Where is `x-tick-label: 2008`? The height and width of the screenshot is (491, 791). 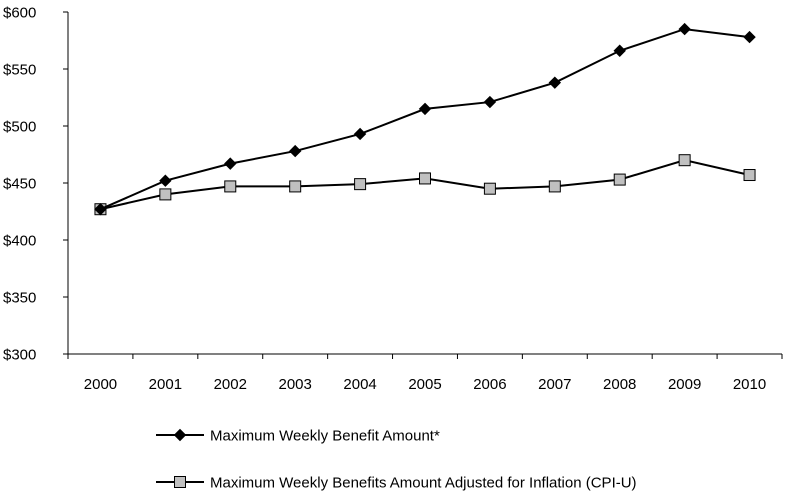
x-tick-label: 2008 is located at coordinates (619, 384).